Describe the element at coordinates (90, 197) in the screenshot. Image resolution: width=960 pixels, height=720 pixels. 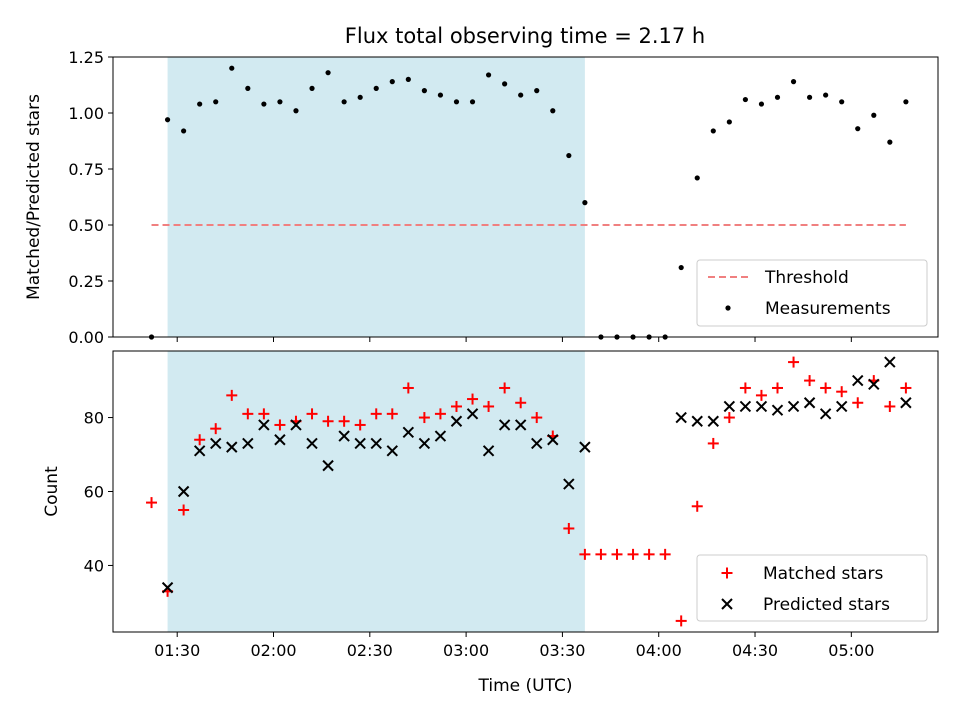
I see `top-y-ticks: 0.00 0.25 0.50 0.75 1.00 1.25` at that location.